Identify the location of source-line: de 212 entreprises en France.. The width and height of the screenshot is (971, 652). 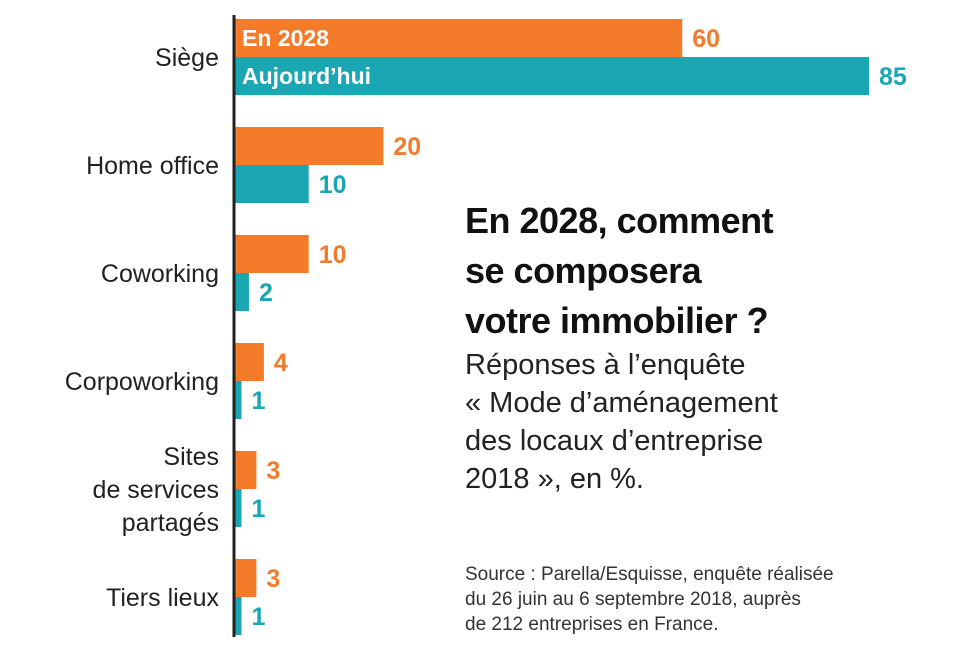
(592, 624).